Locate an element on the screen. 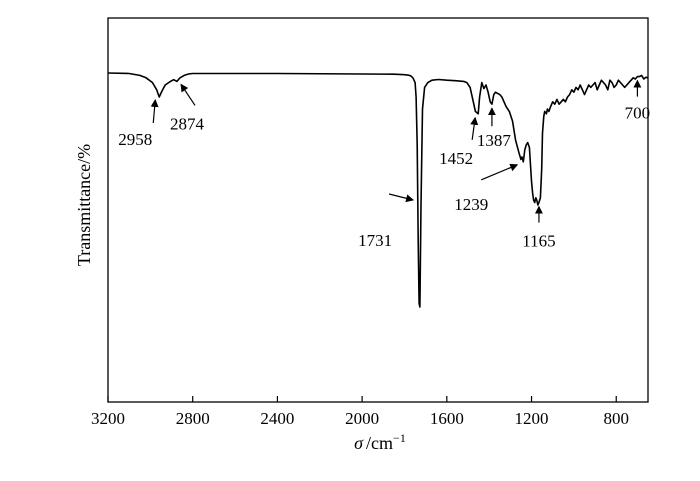 This screenshot has height=481, width=700. x-tick-label: 800 is located at coordinates (616, 418).